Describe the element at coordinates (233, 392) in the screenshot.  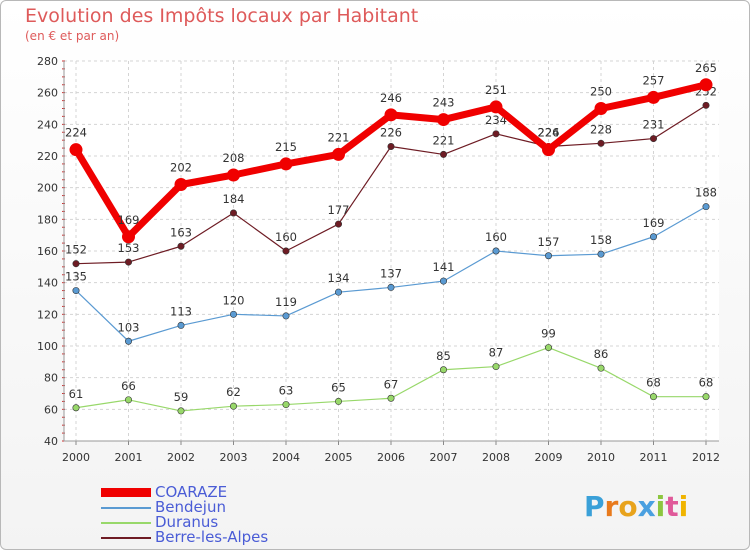
I see `data-label-duranus: 62` at that location.